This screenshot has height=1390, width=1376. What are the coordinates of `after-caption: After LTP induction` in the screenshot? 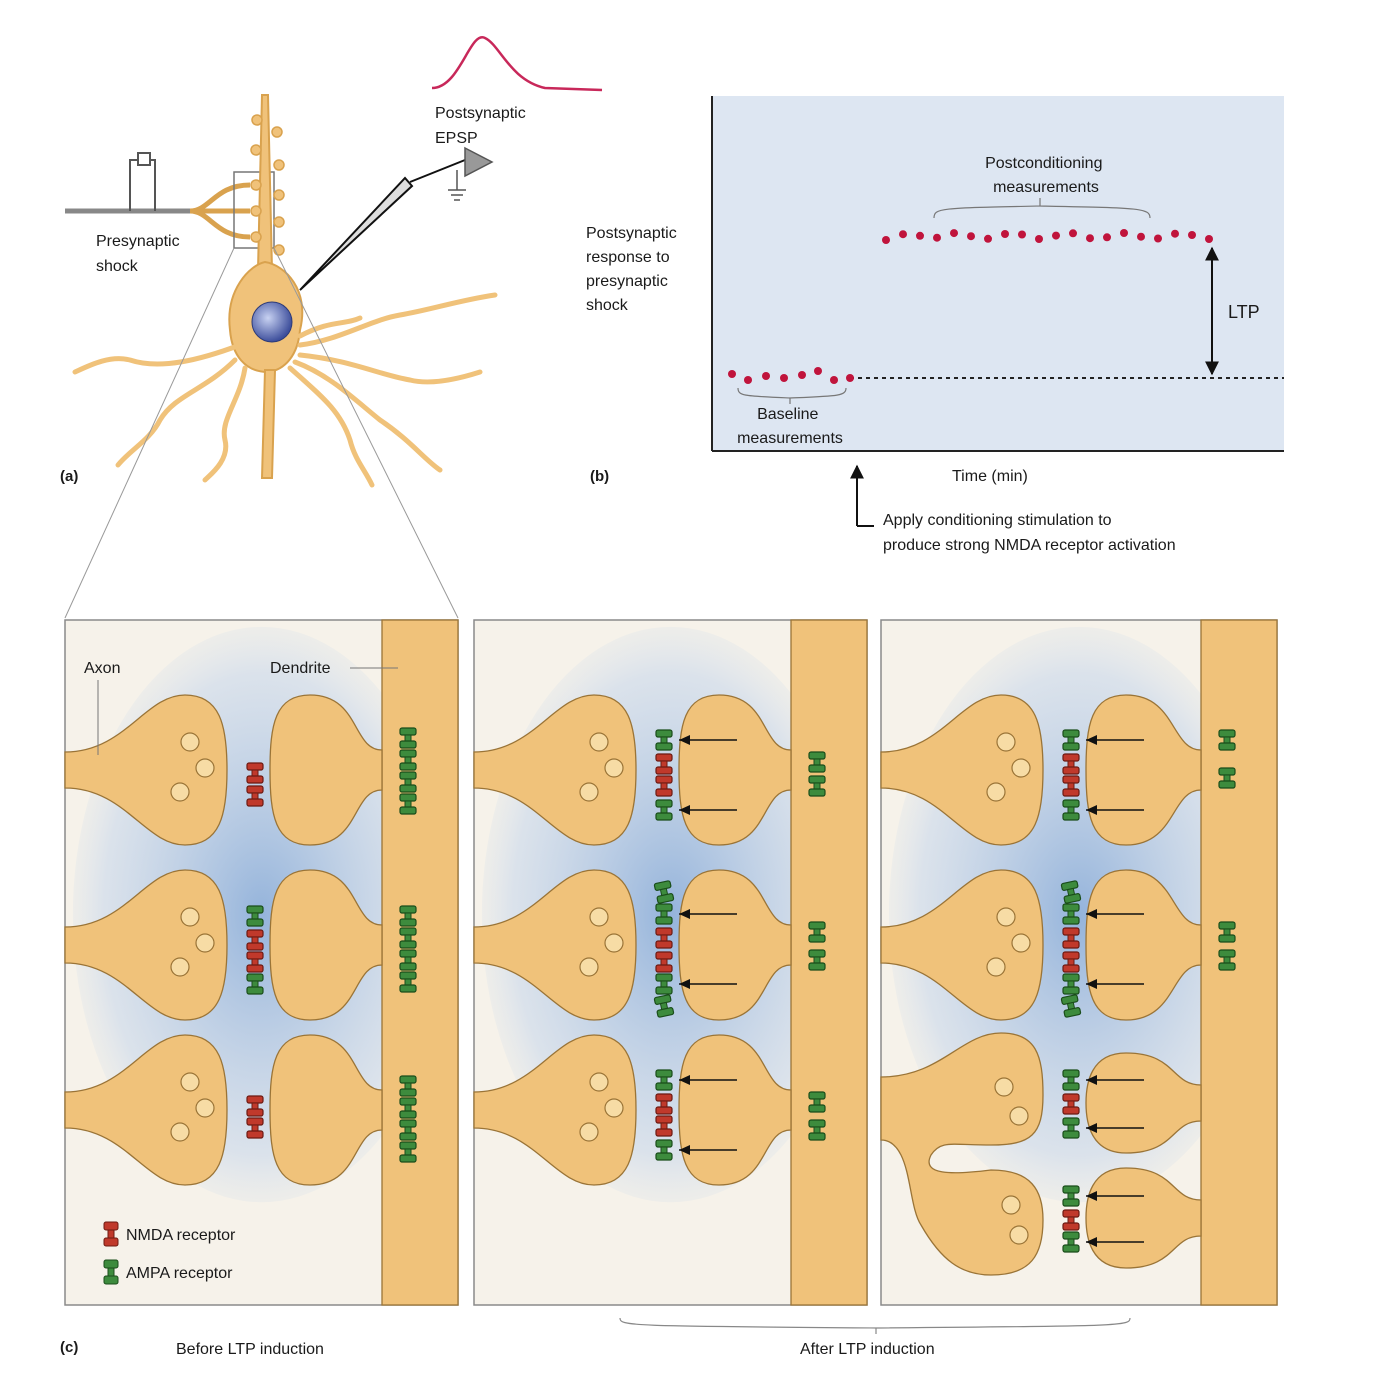 It's located at (867, 1349).